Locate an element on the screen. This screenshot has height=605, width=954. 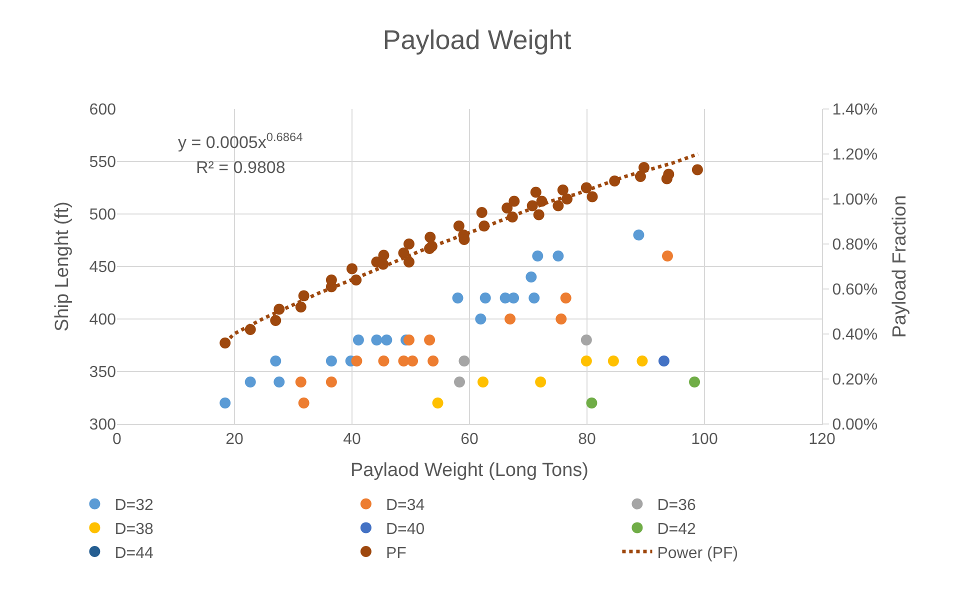
annotation: R² = 0.9808 is located at coordinates (241, 167).